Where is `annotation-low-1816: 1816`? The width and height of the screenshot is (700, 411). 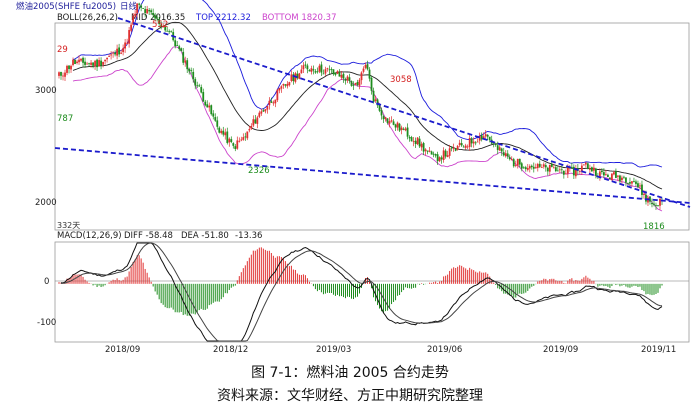
annotation-low-1816: 1816 is located at coordinates (654, 227).